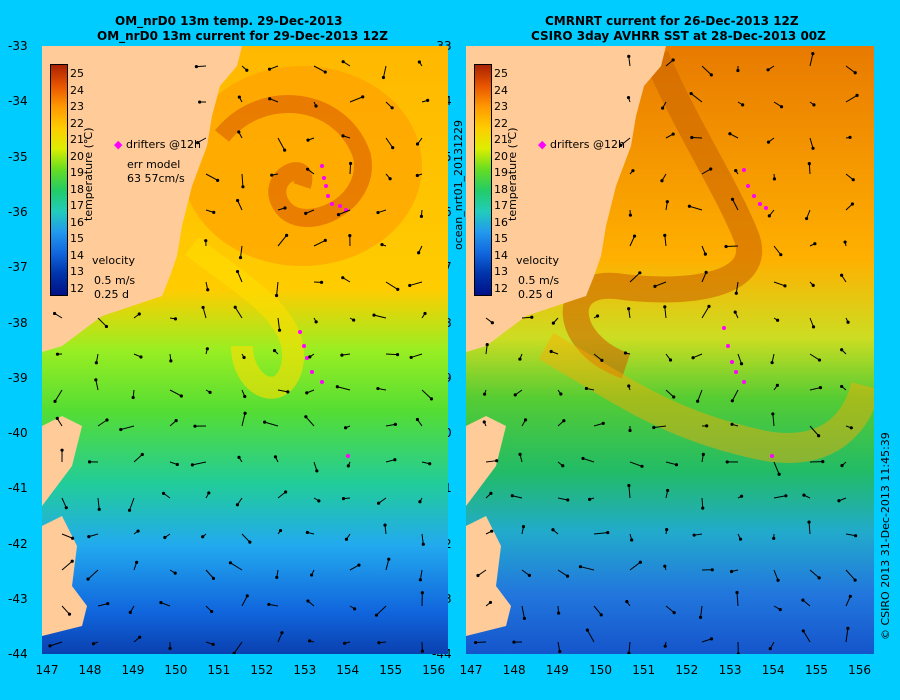 This screenshot has height=700, width=900. What do you see at coordinates (77, 106) in the screenshot?
I see `colorbar-tick-label: 23` at bounding box center [77, 106].